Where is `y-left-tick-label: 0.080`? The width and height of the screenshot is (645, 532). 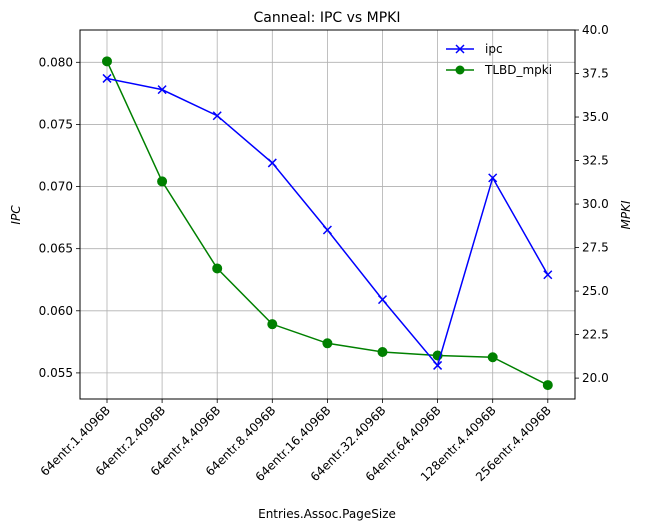 y-left-tick-label: 0.080 is located at coordinates (56, 62).